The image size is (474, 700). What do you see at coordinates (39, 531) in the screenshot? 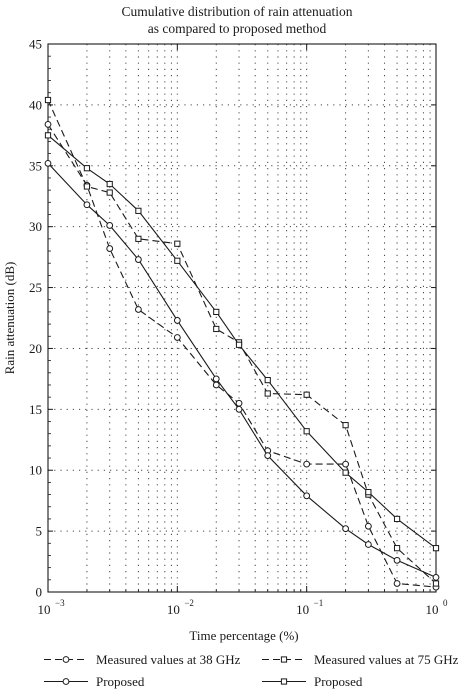
I see `y-tick-label: 5` at bounding box center [39, 531].